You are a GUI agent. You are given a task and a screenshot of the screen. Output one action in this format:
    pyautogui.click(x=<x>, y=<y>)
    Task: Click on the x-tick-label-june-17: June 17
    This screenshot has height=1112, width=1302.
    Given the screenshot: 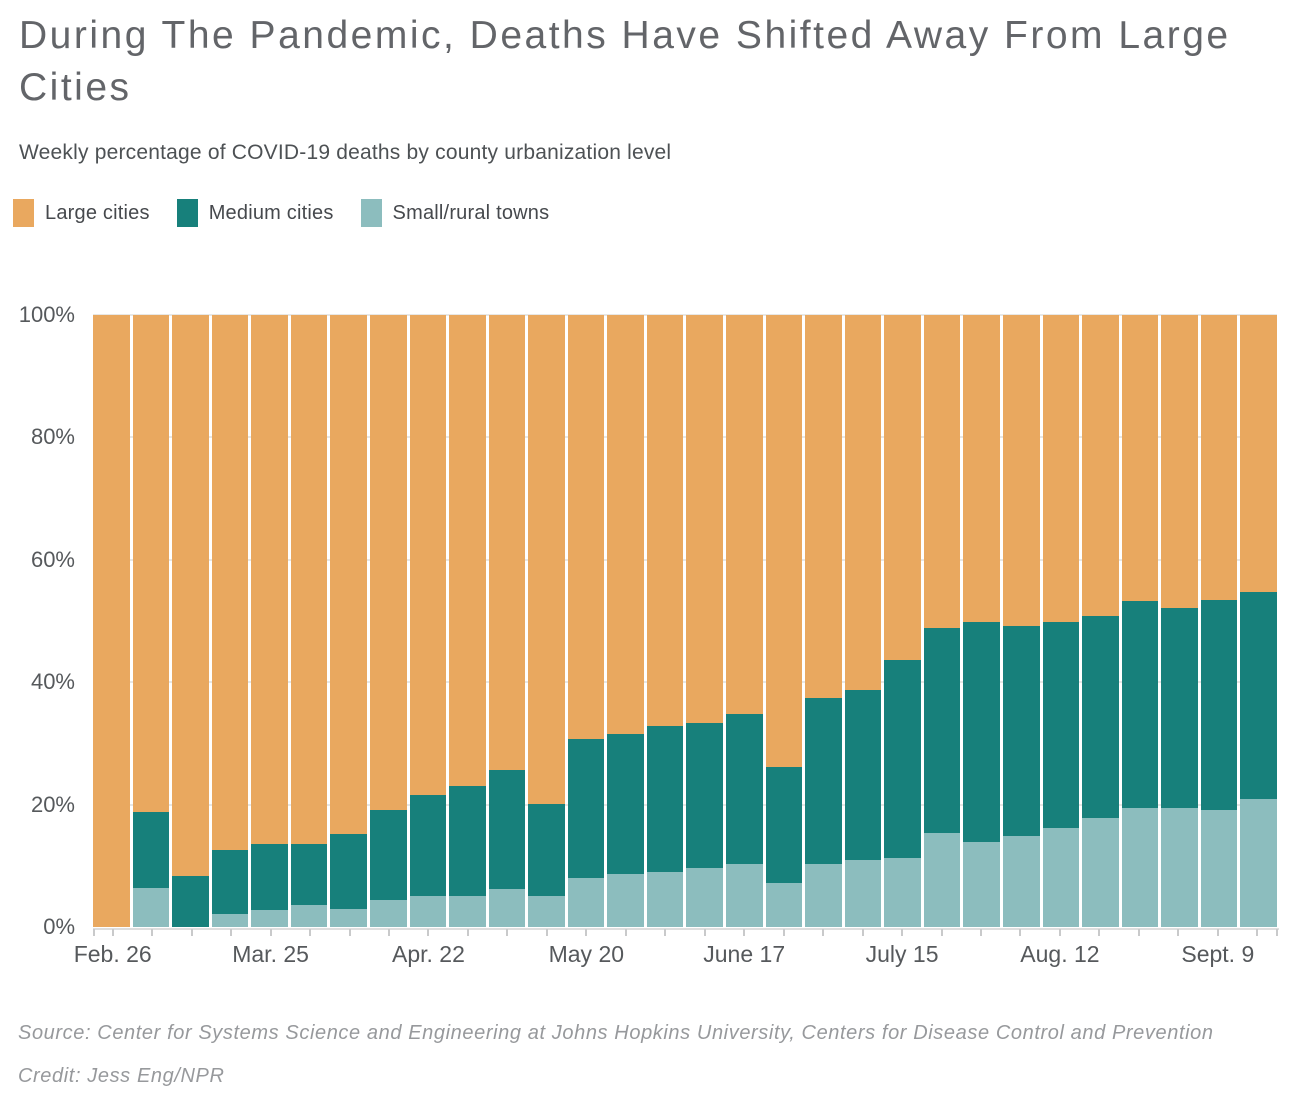 What is the action you would take?
    pyautogui.click(x=744, y=954)
    